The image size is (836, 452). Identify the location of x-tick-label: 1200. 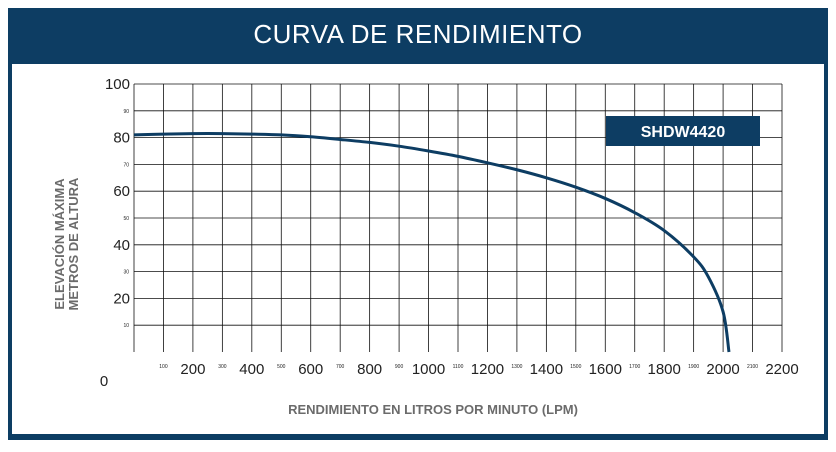
(487, 369).